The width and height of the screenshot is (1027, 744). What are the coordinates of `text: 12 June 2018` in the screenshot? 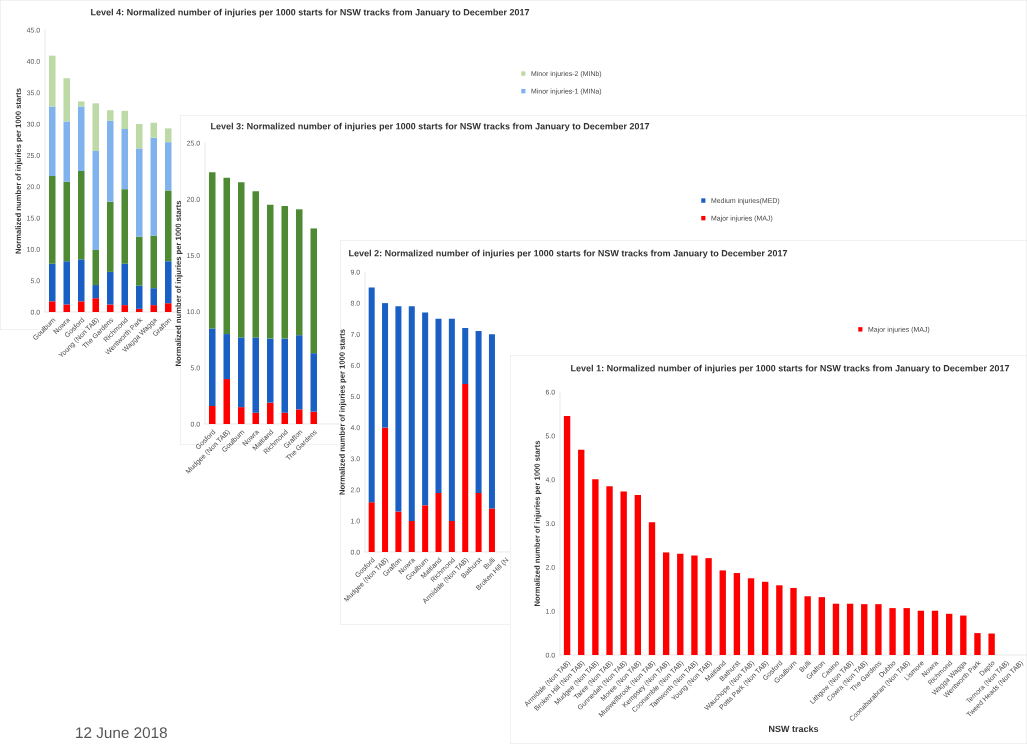 It's located at (121, 733).